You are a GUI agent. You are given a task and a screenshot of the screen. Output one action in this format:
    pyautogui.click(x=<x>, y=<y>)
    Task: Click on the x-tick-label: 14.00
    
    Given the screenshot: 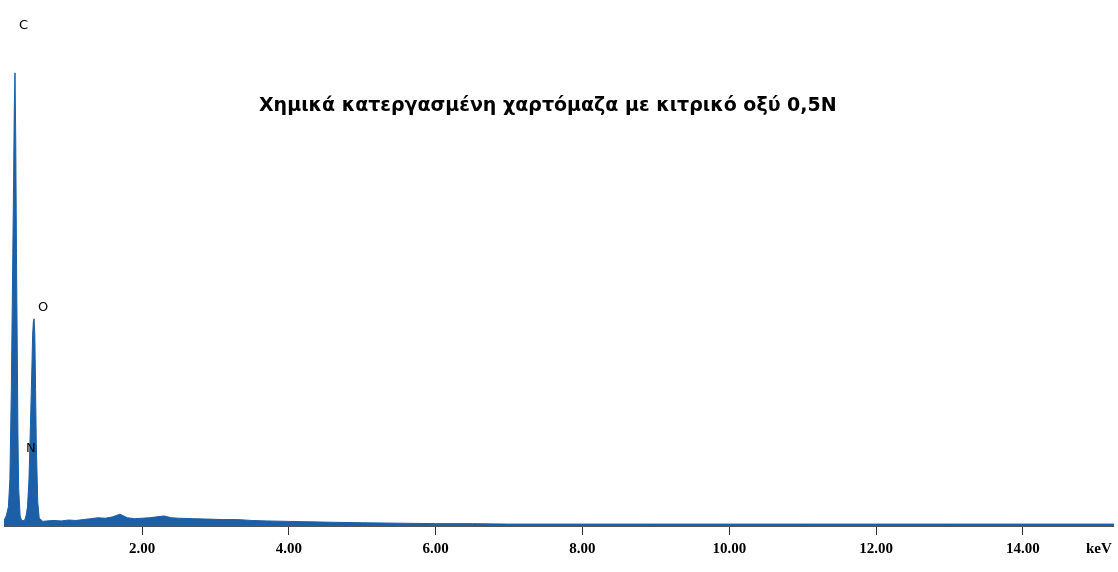 What is the action you would take?
    pyautogui.click(x=1023, y=548)
    